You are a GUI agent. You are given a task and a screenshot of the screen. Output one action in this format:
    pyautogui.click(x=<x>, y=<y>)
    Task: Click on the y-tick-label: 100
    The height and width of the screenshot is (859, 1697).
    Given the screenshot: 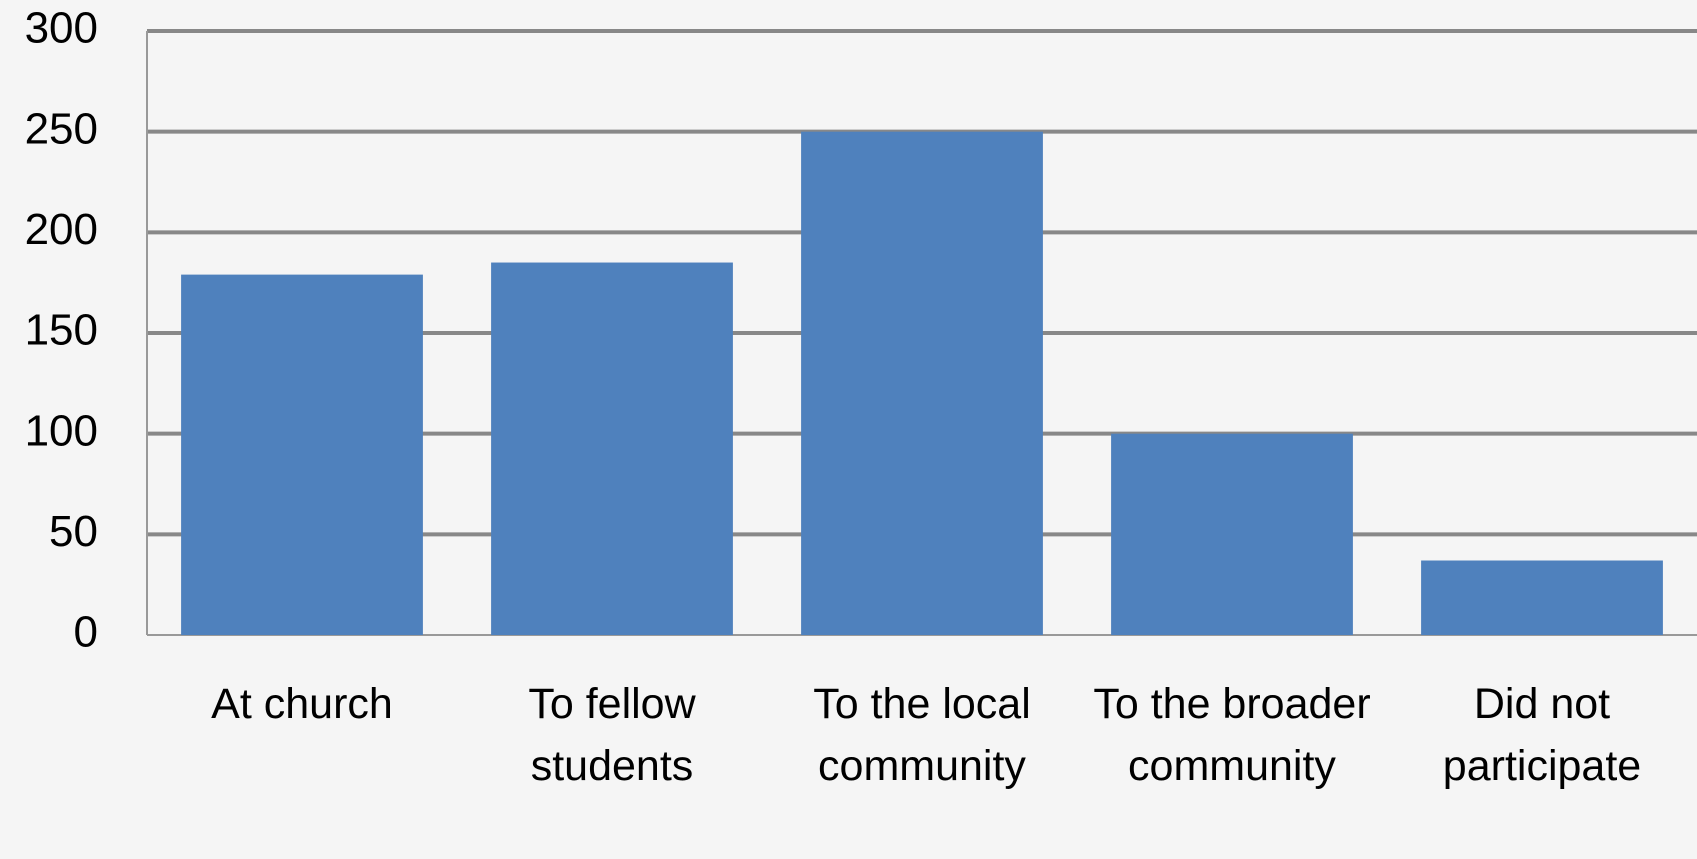 What is the action you would take?
    pyautogui.click(x=61, y=430)
    